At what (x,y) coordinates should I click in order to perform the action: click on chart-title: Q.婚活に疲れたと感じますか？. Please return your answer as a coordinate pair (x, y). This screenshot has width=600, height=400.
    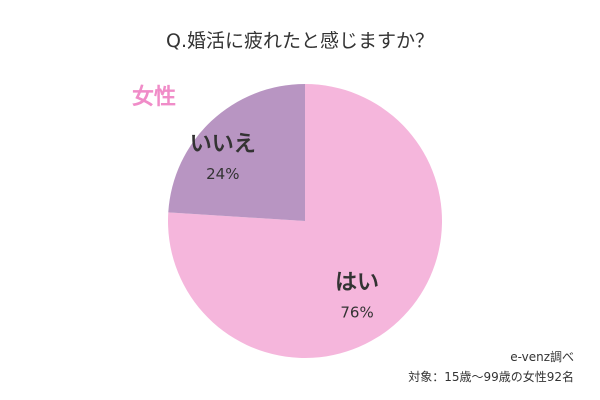
    Looking at the image, I should click on (300, 41).